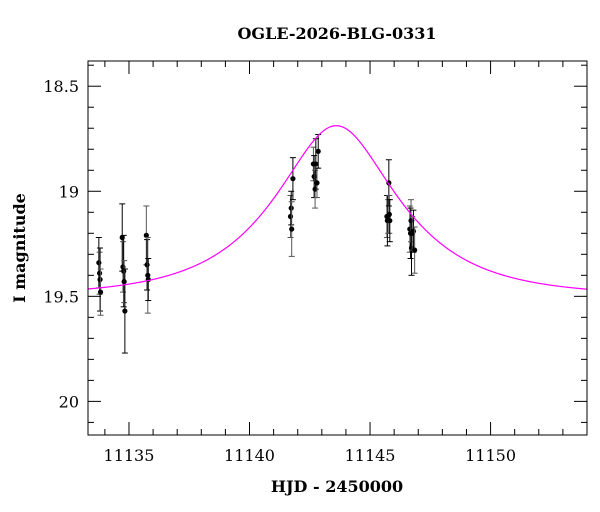 This screenshot has width=600, height=512. What do you see at coordinates (61, 86) in the screenshot?
I see `y-tick-label: 18.5` at bounding box center [61, 86].